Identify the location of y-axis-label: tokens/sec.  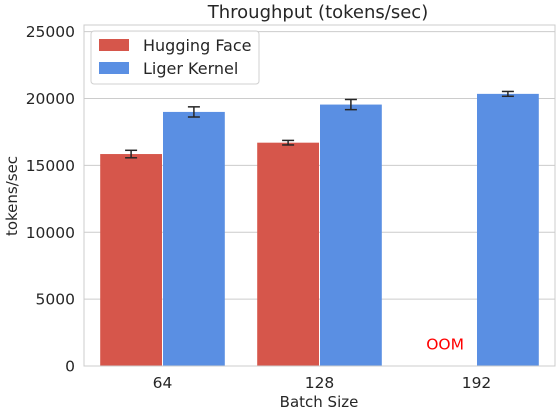
(12, 196).